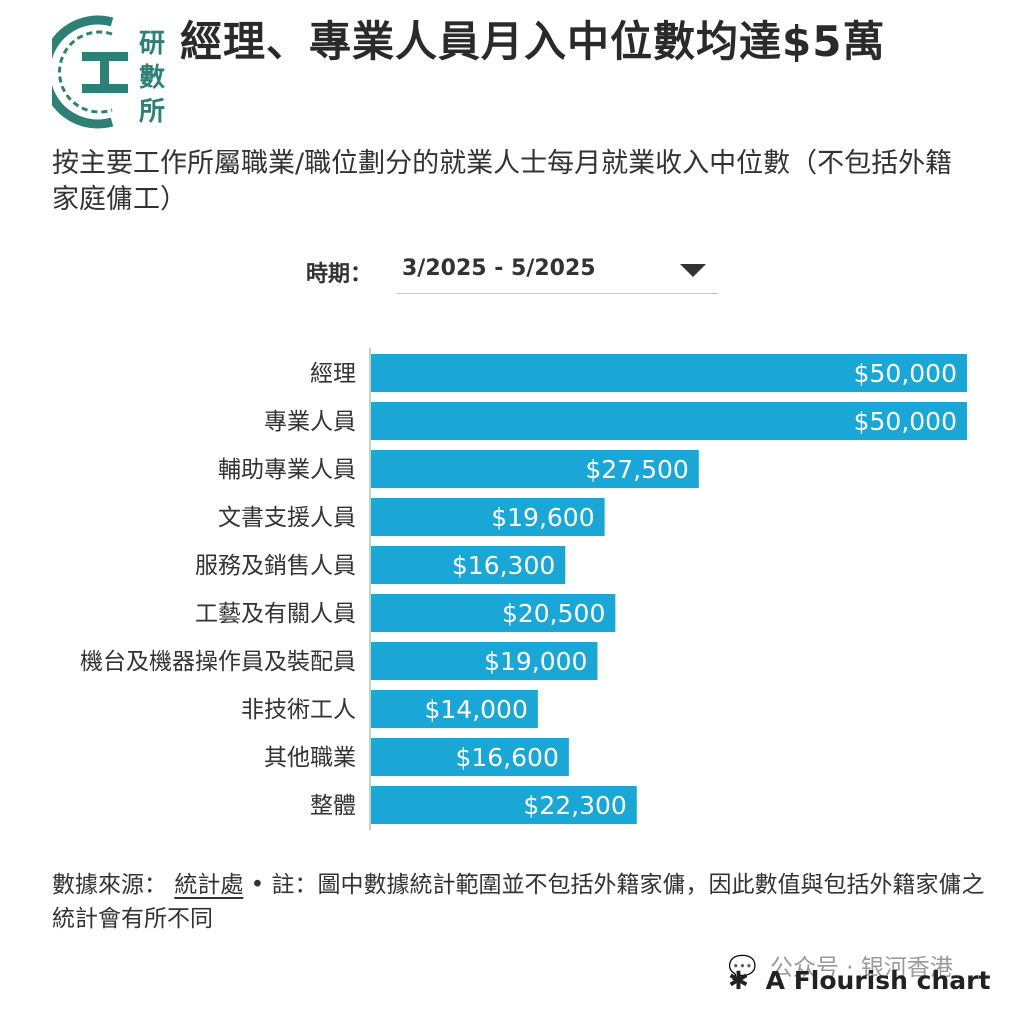  I want to click on logo: 研 數 所, so click(108, 72).